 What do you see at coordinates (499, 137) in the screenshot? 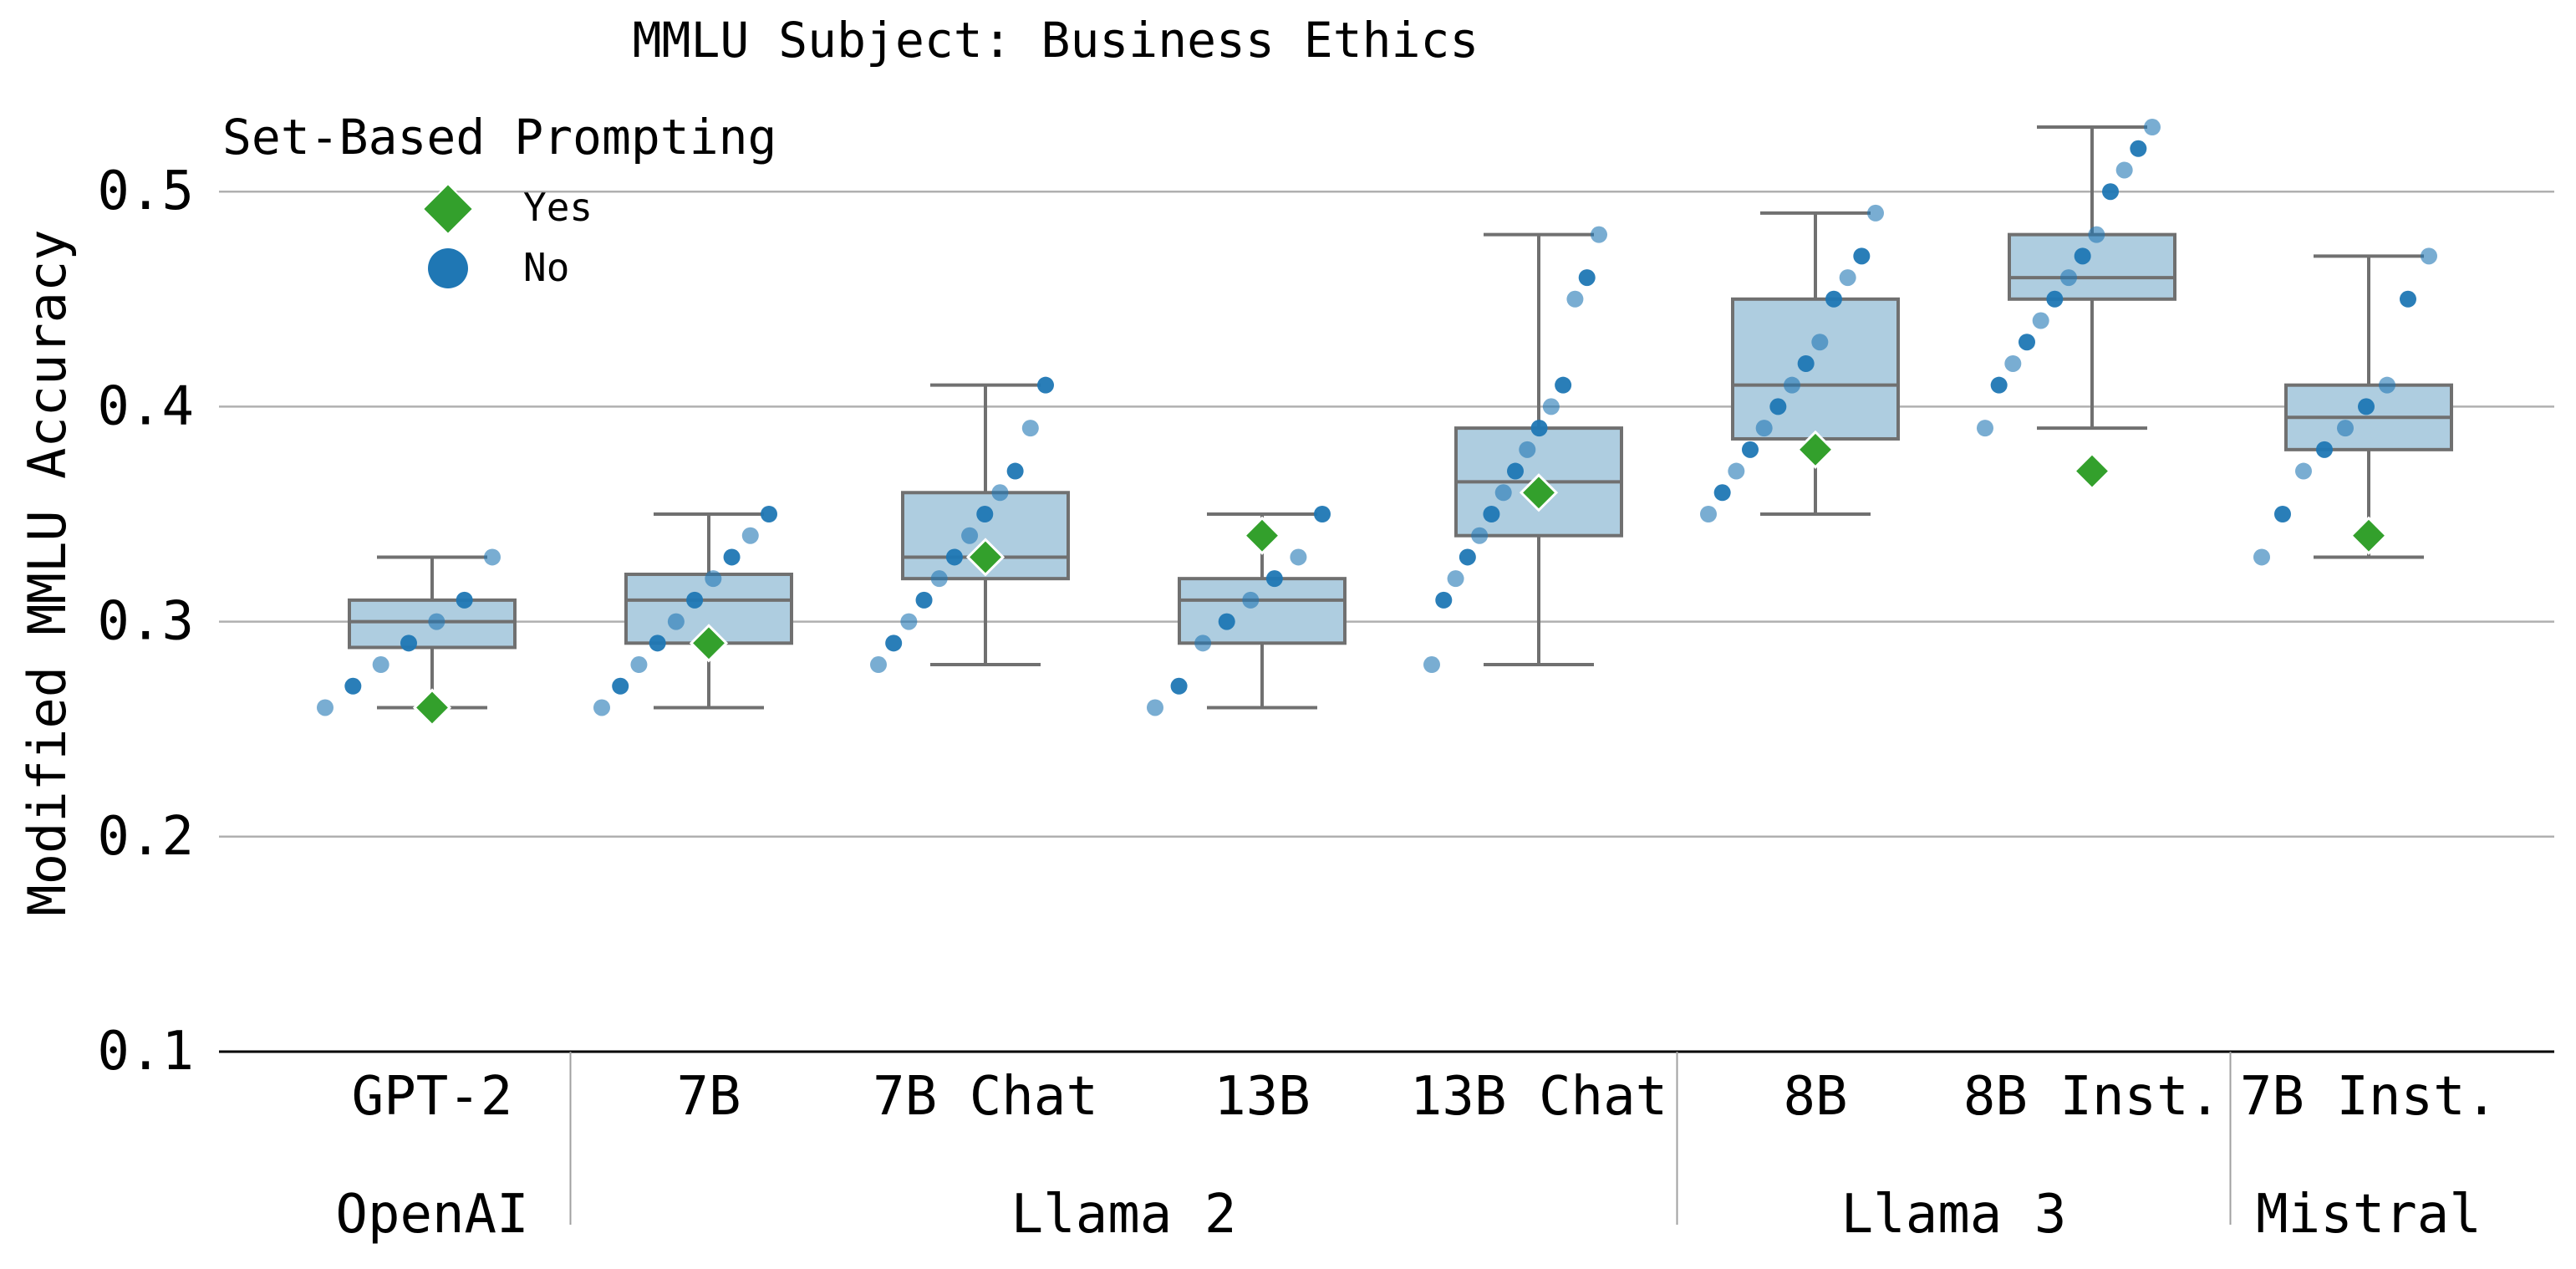
I see `legend-title: Set-Based Prompting` at bounding box center [499, 137].